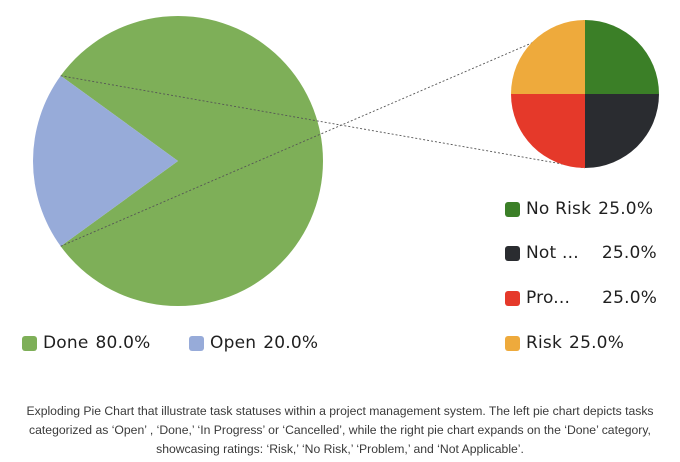 This screenshot has width=680, height=462. What do you see at coordinates (291, 343) in the screenshot?
I see `legend-percent: 20.0%` at bounding box center [291, 343].